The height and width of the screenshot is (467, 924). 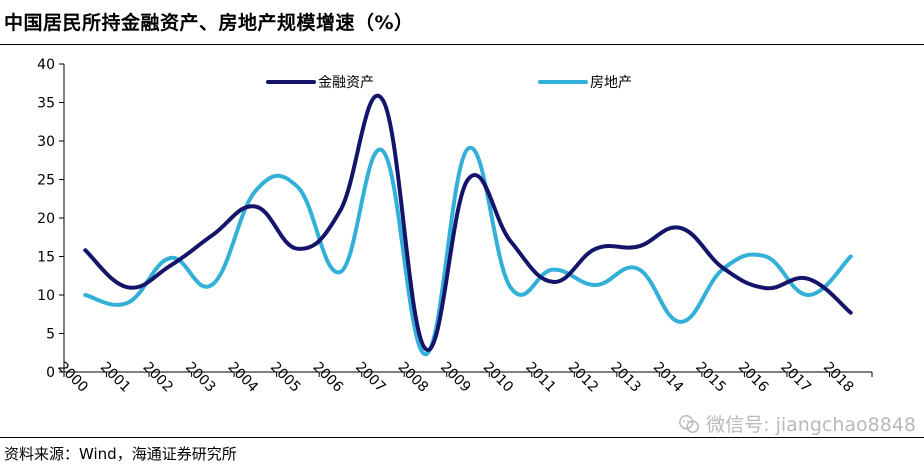 What do you see at coordinates (46, 219) in the screenshot?
I see `y-tick-label: 20` at bounding box center [46, 219].